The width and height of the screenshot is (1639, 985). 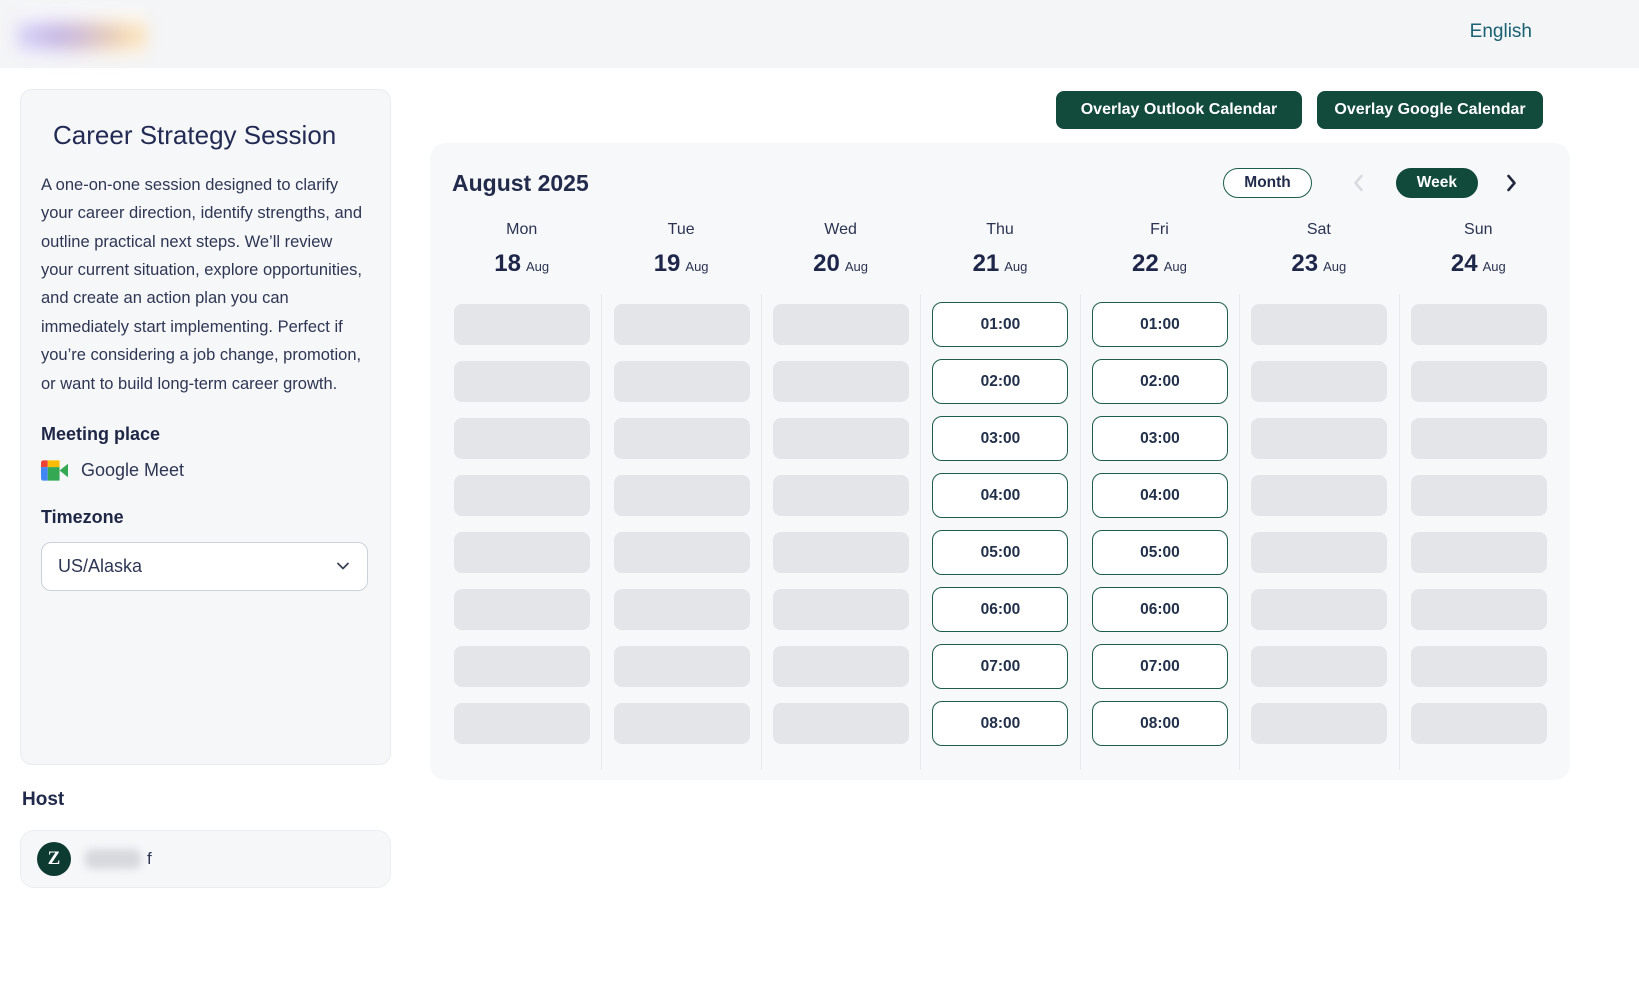 What do you see at coordinates (1159, 438) in the screenshot?
I see `time-slot-fri-03:00: 03:00` at bounding box center [1159, 438].